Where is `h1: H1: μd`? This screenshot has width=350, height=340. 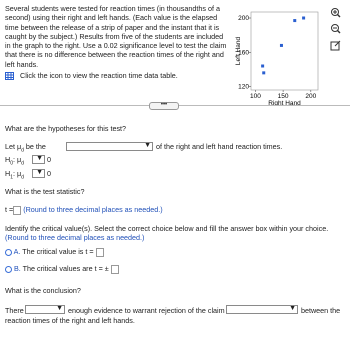 h1: H1: μd is located at coordinates (14, 174).